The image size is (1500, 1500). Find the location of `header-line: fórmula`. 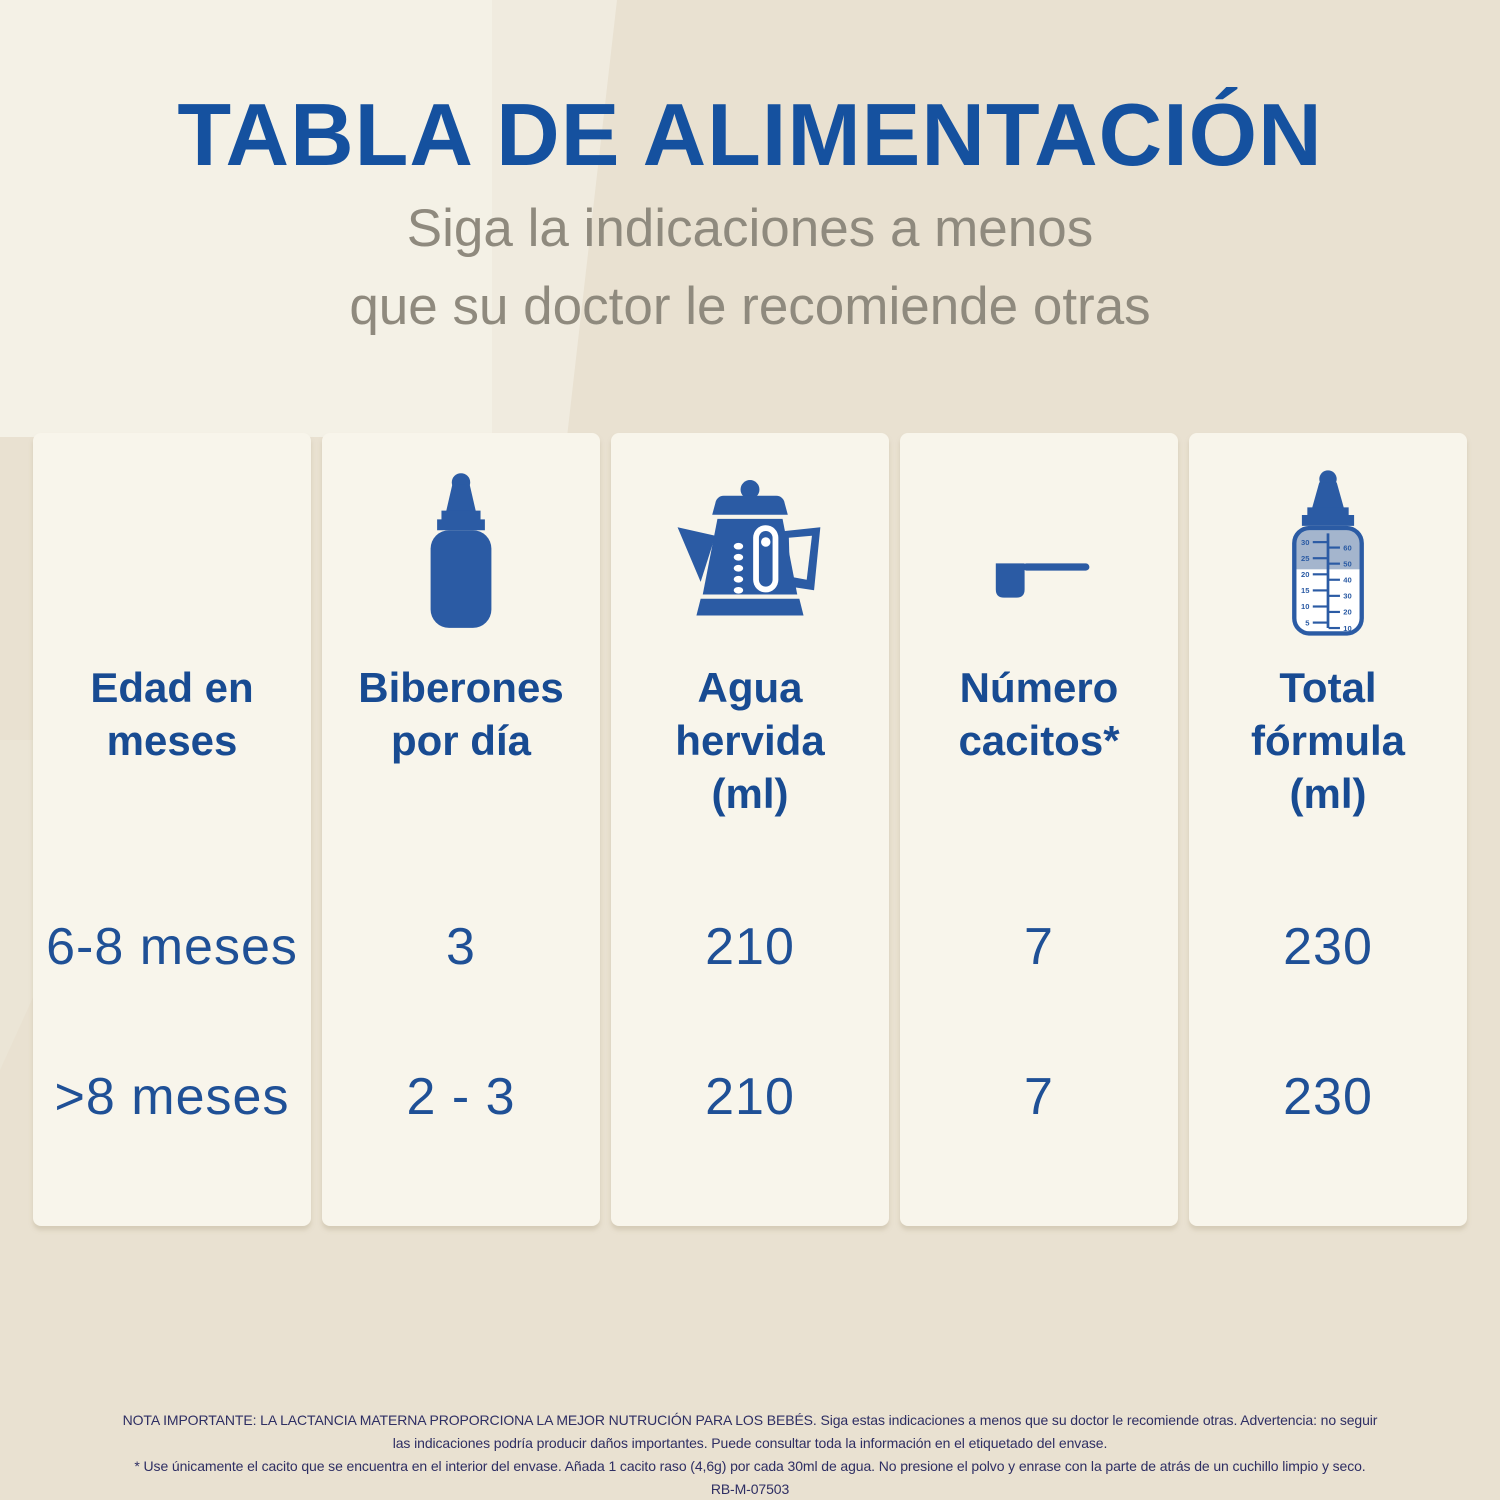

header-line: fórmula is located at coordinates (1327, 740).